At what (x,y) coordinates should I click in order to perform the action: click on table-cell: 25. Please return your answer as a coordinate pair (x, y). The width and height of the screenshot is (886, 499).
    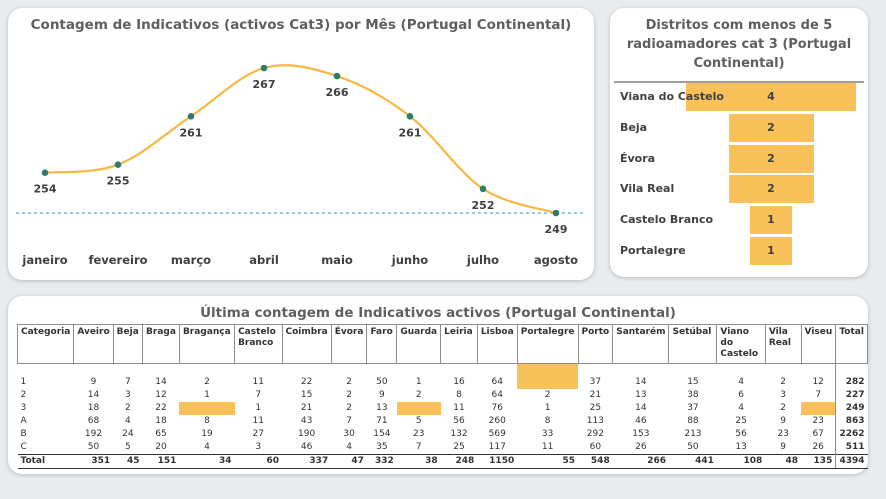
    Looking at the image, I should click on (459, 447).